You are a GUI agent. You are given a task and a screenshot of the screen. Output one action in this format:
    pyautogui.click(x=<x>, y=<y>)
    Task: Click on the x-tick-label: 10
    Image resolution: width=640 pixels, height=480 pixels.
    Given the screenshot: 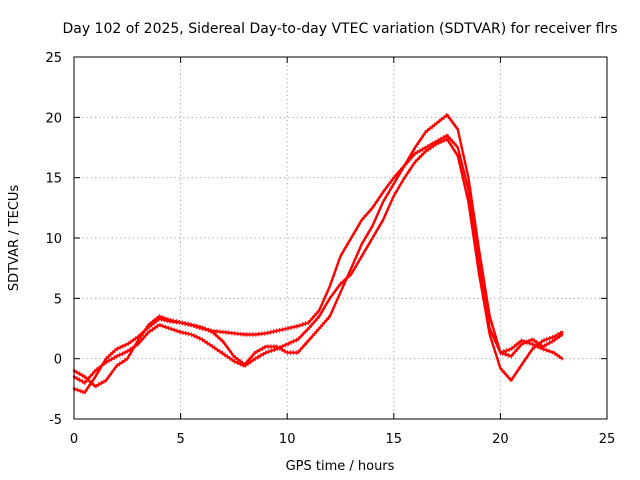 What is the action you would take?
    pyautogui.click(x=287, y=439)
    